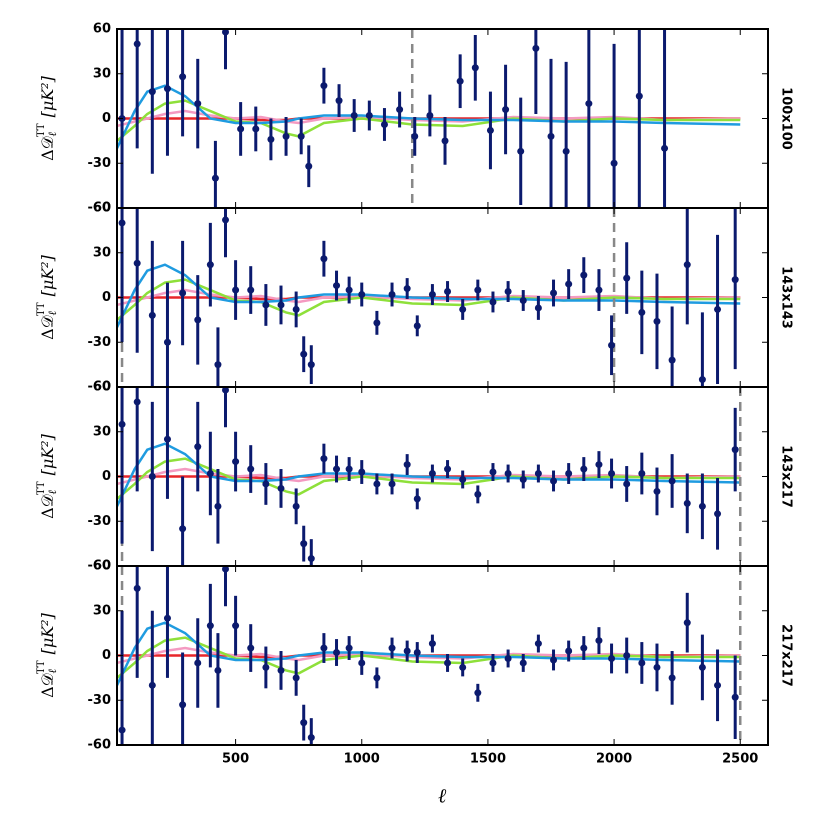 This screenshot has height=830, width=830. What do you see at coordinates (362, 759) in the screenshot?
I see `x-tick-label: 1000` at bounding box center [362, 759].